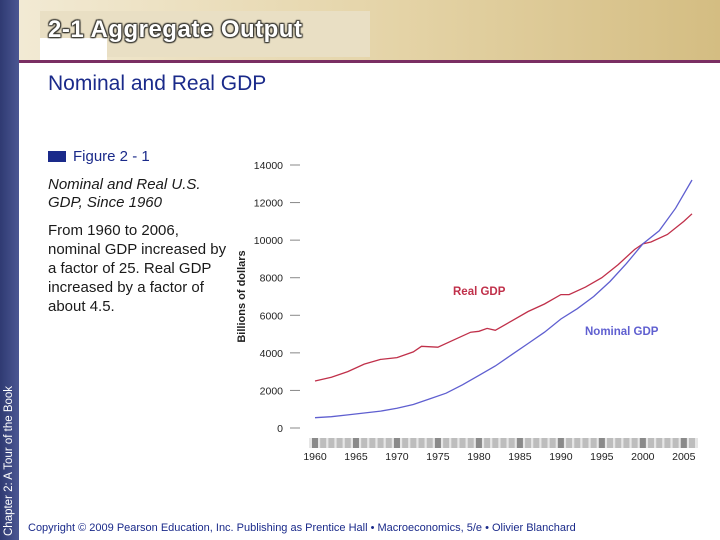 The width and height of the screenshot is (720, 540). Describe the element at coordinates (124, 193) in the screenshot. I see `figure-caption: Nominal and Real U.S. GDP, Since 1960` at that location.